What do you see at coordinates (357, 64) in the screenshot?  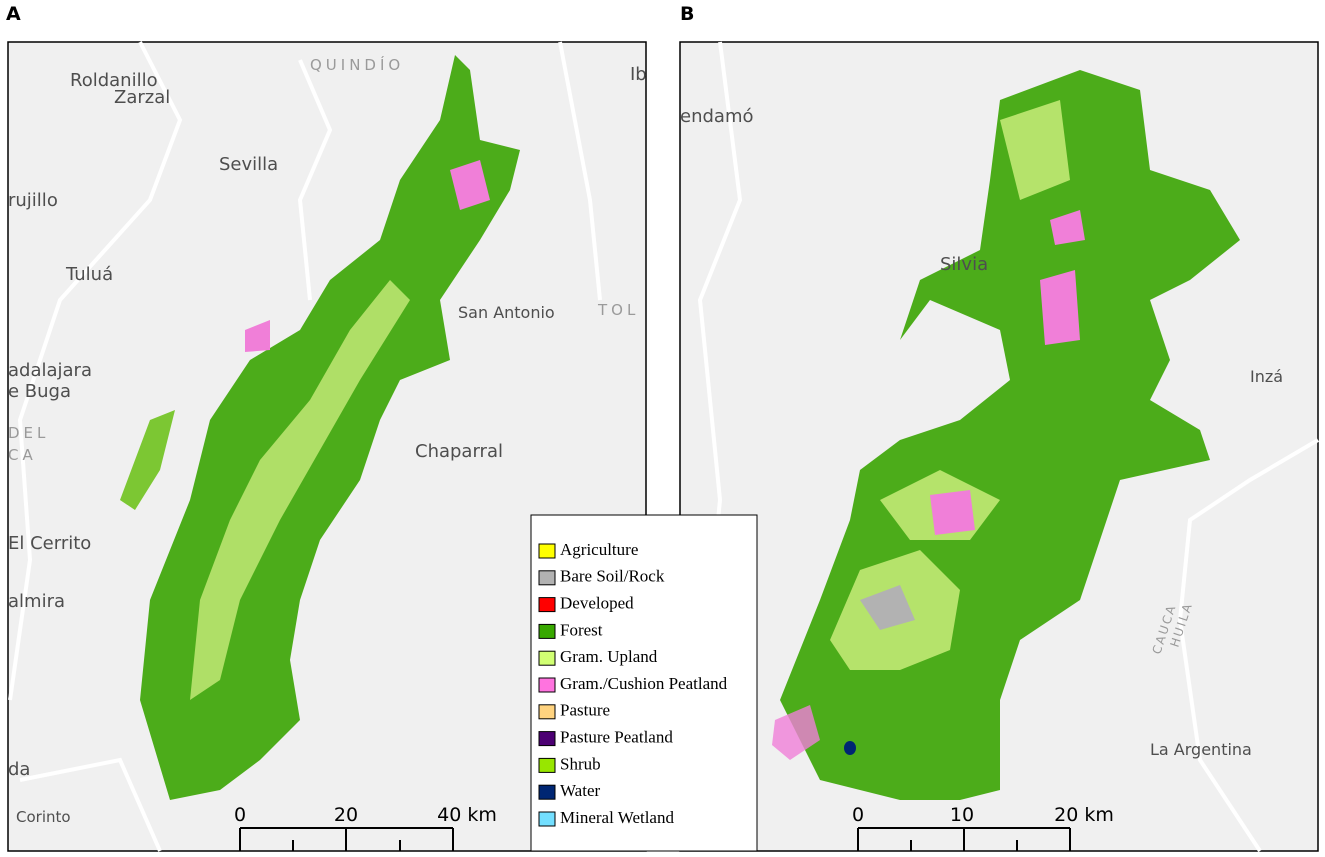 I see `region-label: QUINDÍO` at bounding box center [357, 64].